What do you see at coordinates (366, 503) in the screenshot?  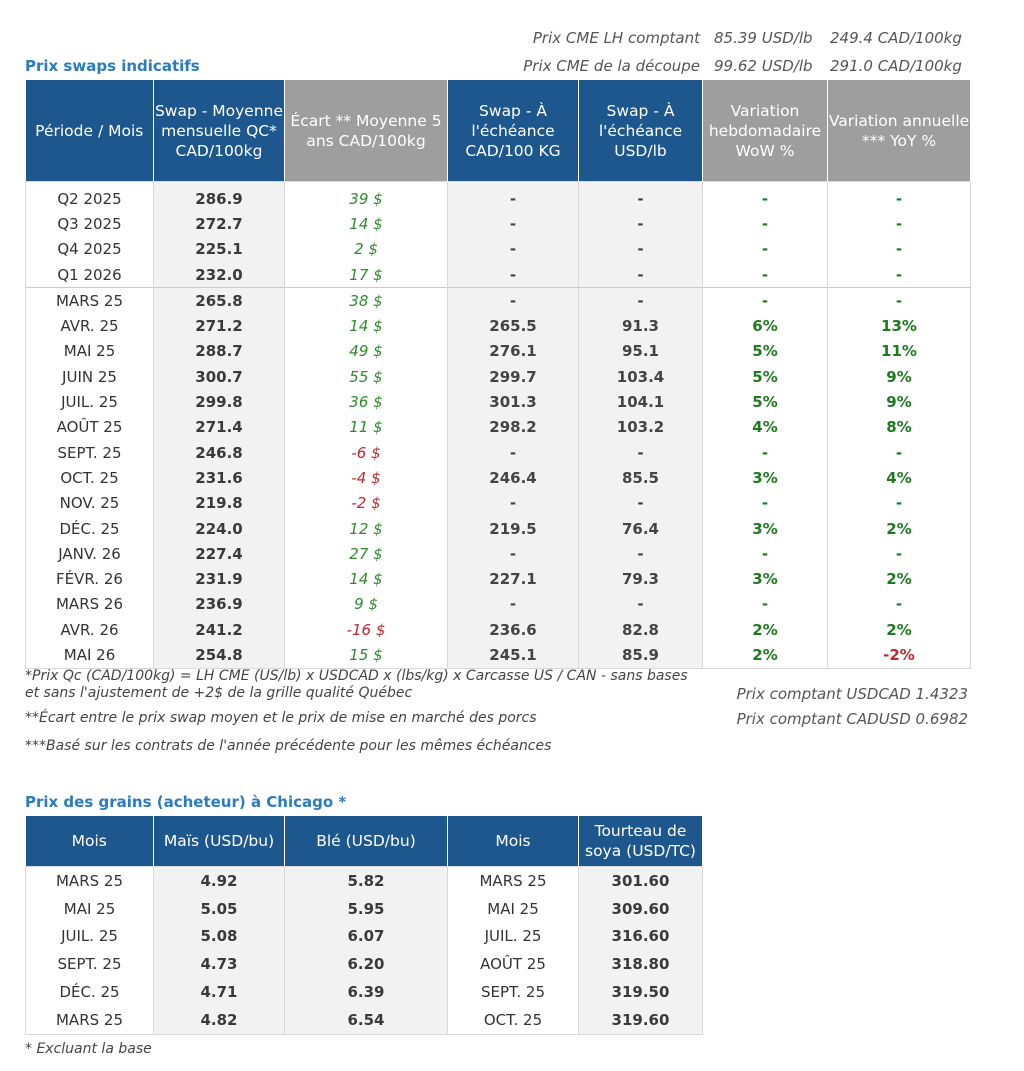 I see `row-ecart: -2 $` at bounding box center [366, 503].